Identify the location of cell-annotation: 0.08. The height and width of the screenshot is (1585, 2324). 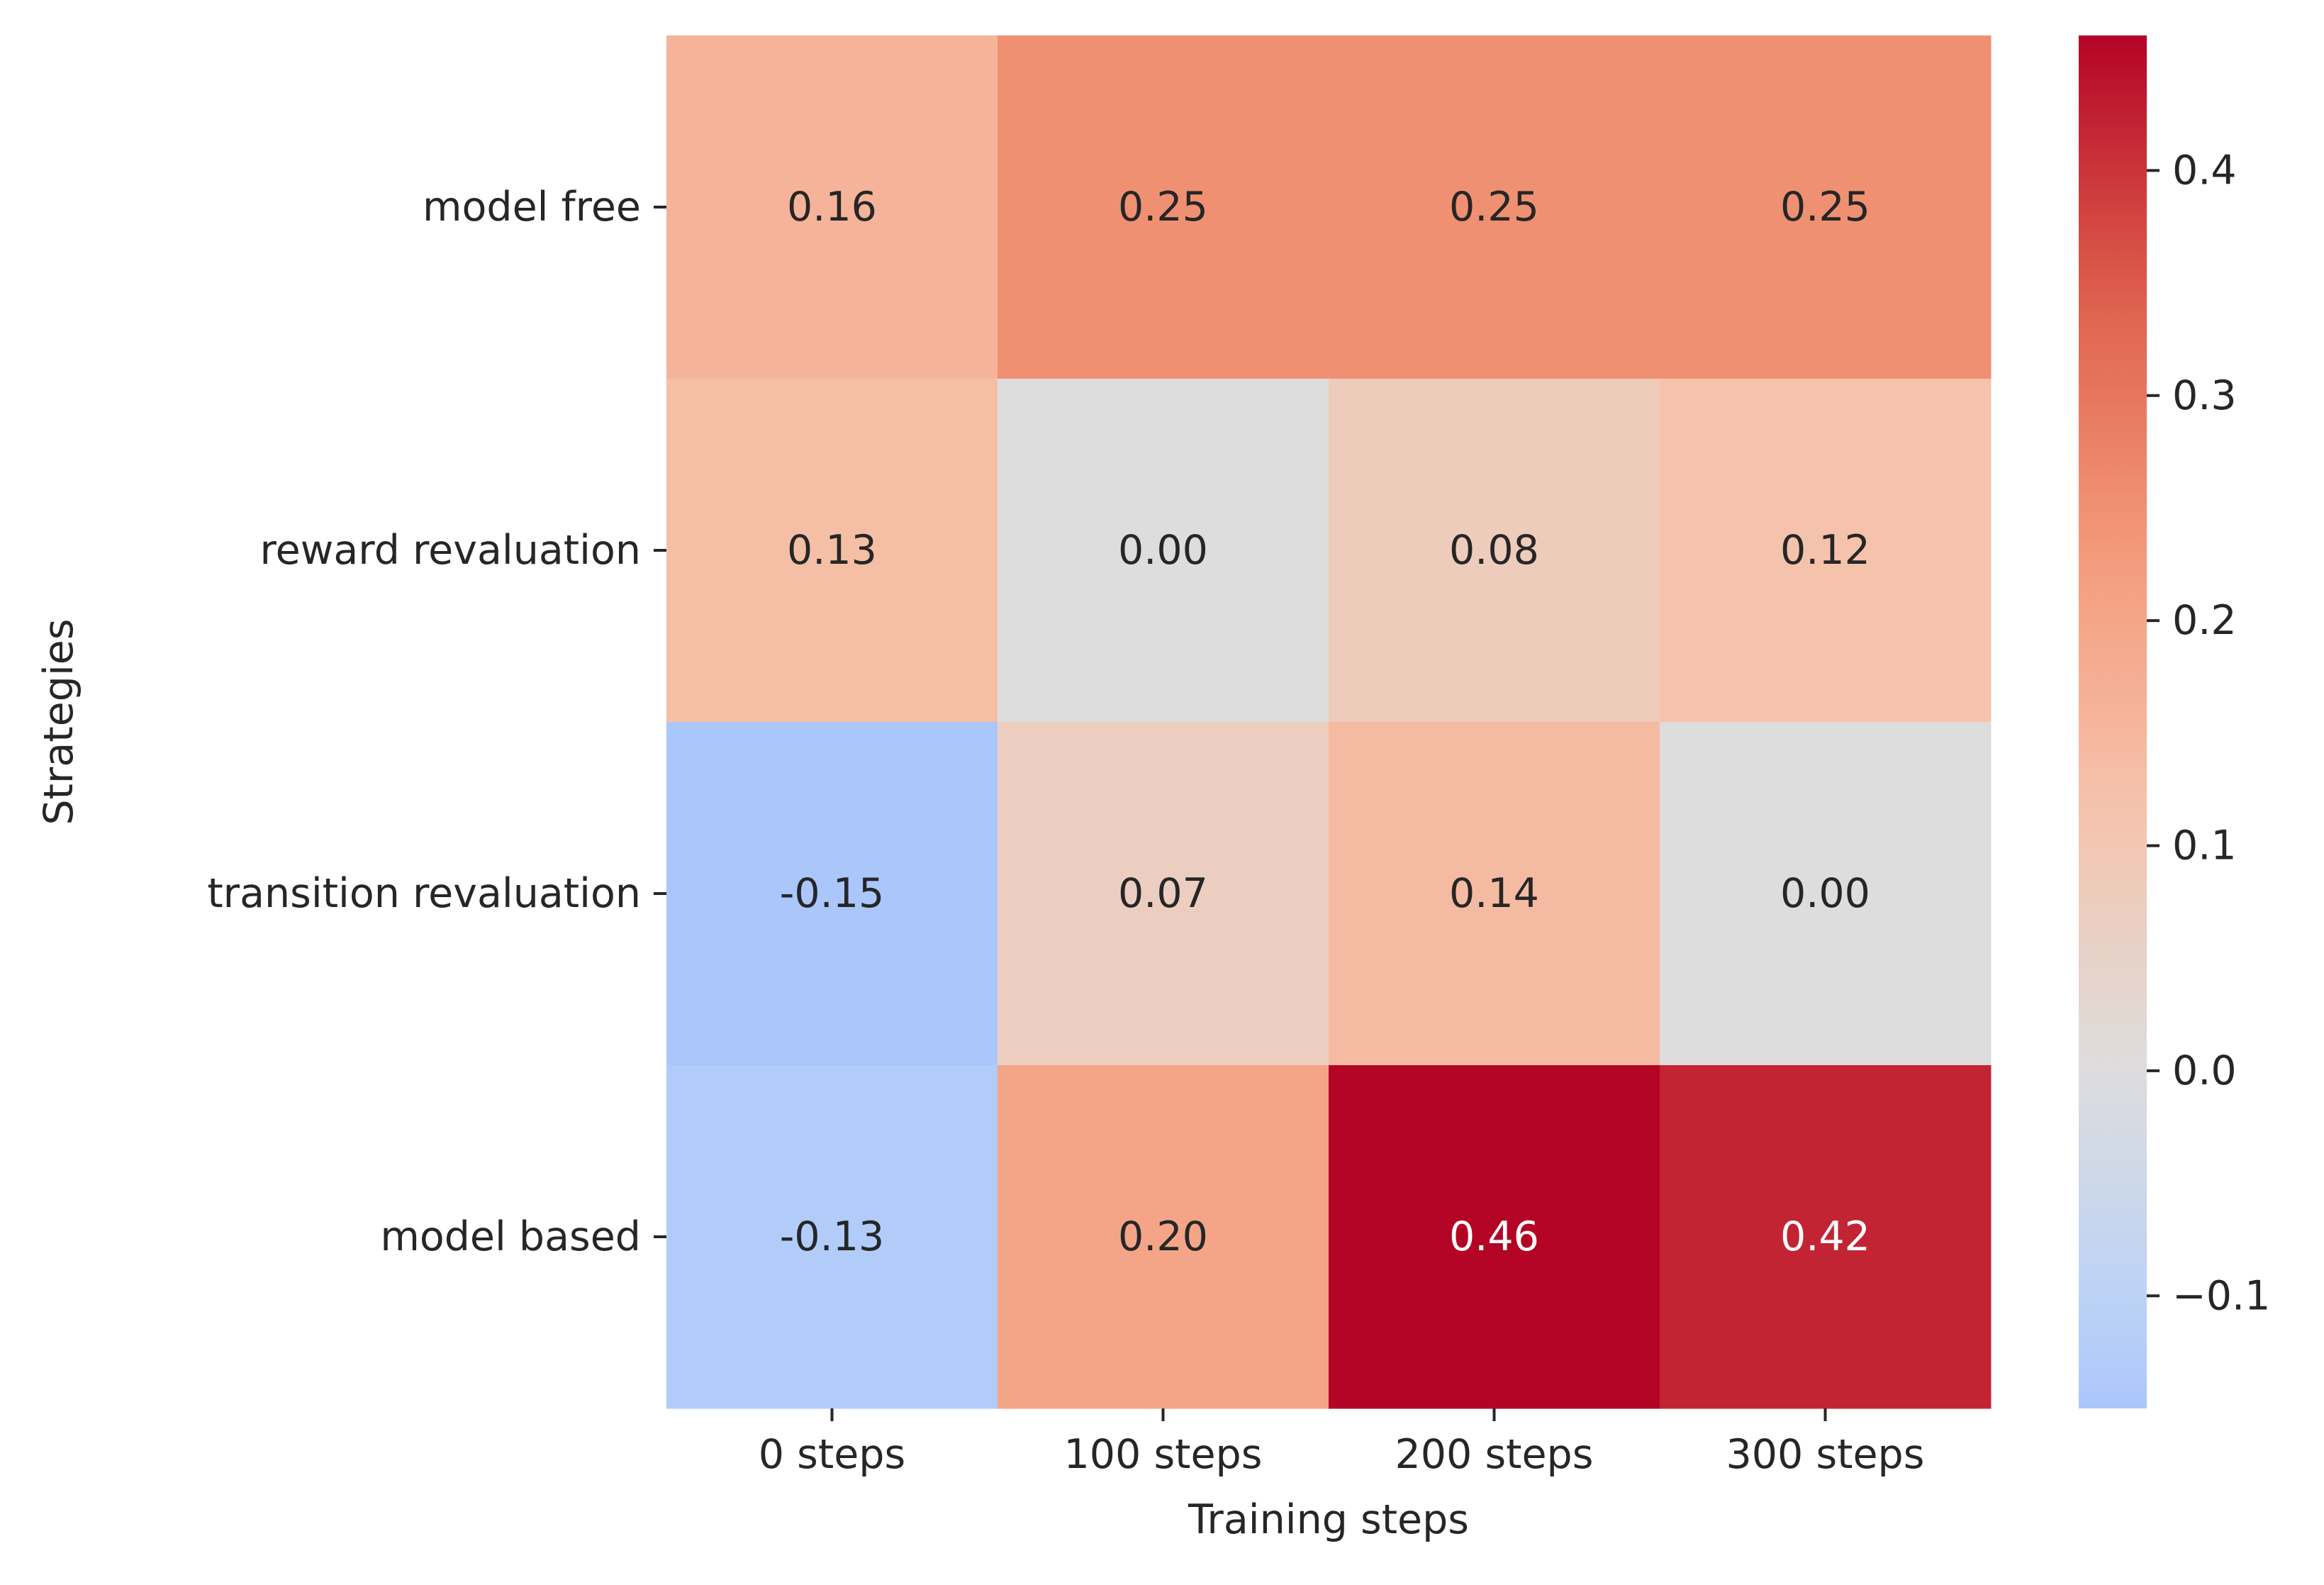
(1494, 550).